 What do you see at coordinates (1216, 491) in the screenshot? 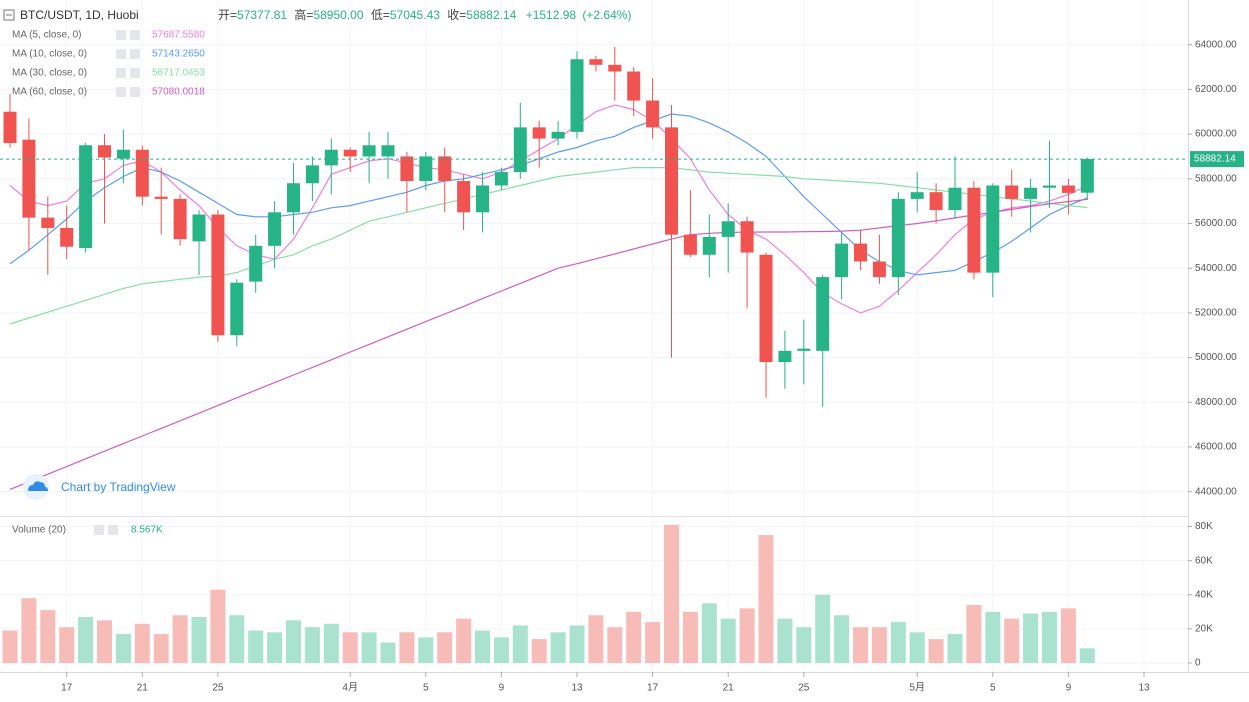
I see `y-tick-label: 44000.00` at bounding box center [1216, 491].